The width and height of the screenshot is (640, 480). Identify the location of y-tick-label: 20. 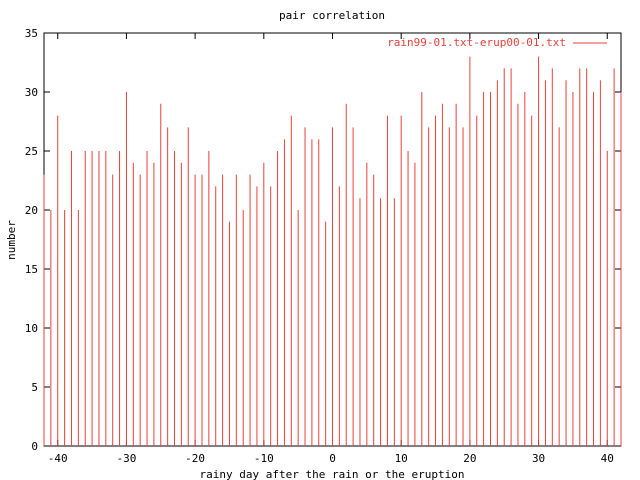
(31, 210).